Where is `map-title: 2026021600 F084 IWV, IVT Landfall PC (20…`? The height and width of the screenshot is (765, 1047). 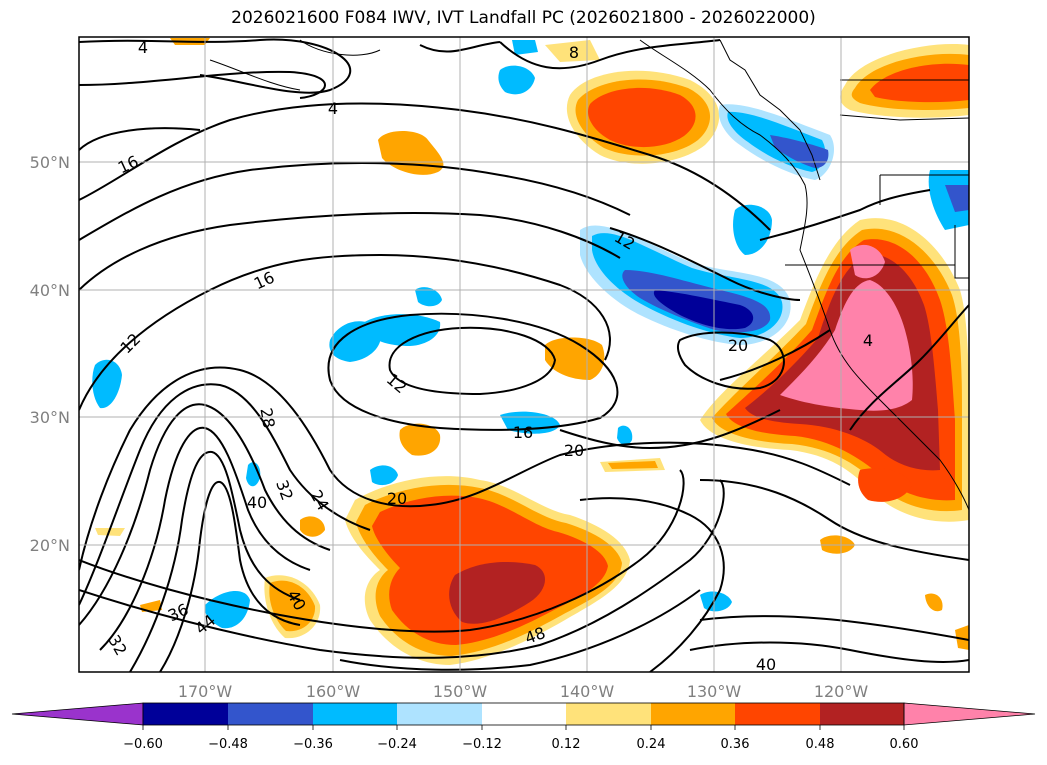
map-title: 2026021600 F084 IWV, IVT Landfall PC (20… is located at coordinates (523, 18).